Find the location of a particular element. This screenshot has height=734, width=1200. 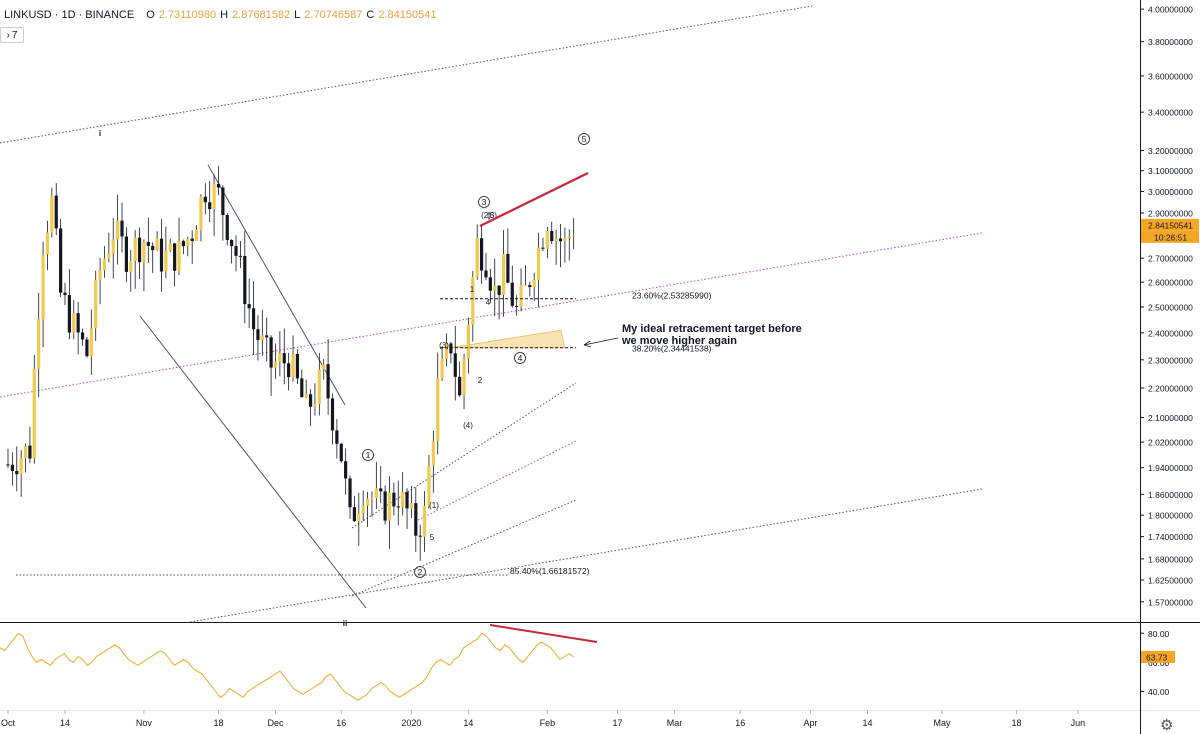

wave-label: (1) is located at coordinates (434, 505).